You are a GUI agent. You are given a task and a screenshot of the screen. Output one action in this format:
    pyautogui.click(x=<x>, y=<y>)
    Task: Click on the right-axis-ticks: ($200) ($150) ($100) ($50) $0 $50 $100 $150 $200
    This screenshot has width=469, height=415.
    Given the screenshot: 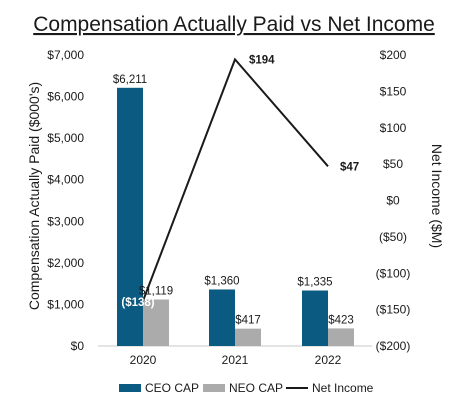 What is the action you would take?
    pyautogui.click(x=393, y=200)
    